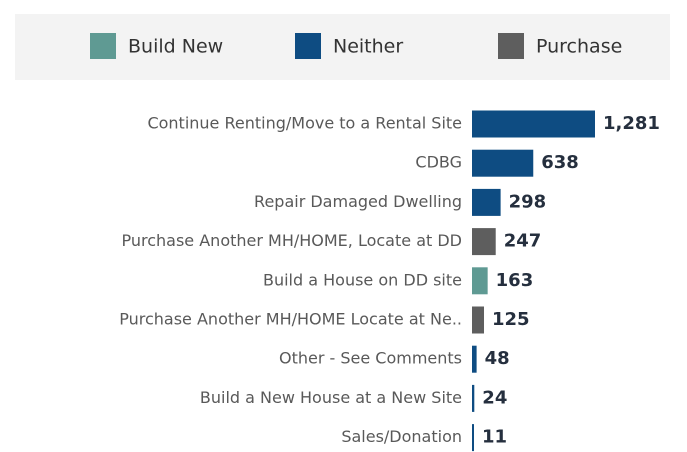  I want to click on legend-background, so click(342, 47).